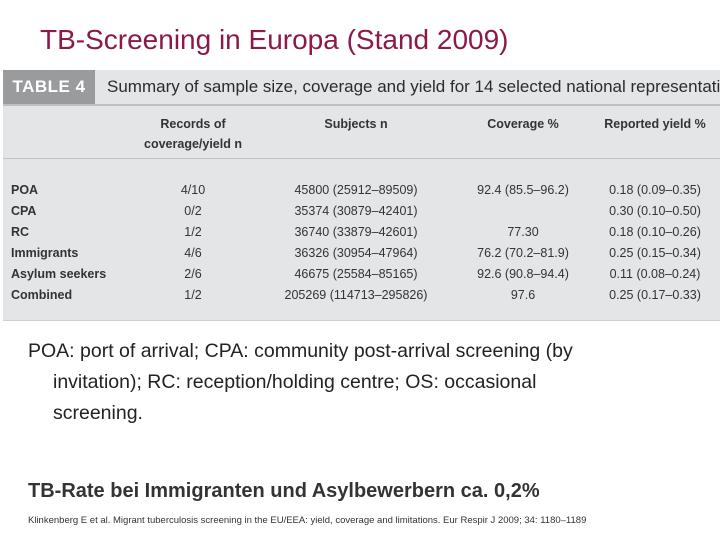  What do you see at coordinates (193, 144) in the screenshot?
I see `header-records-line2: coverage/yield n` at bounding box center [193, 144].